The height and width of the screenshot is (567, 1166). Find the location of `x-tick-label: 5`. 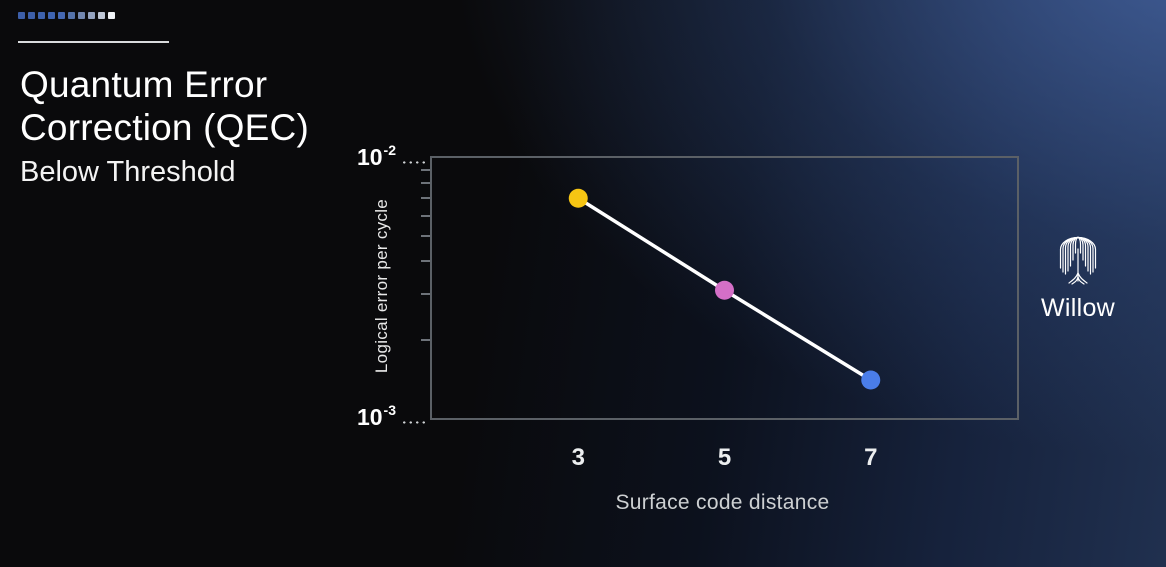

x-tick-label: 5 is located at coordinates (724, 457).